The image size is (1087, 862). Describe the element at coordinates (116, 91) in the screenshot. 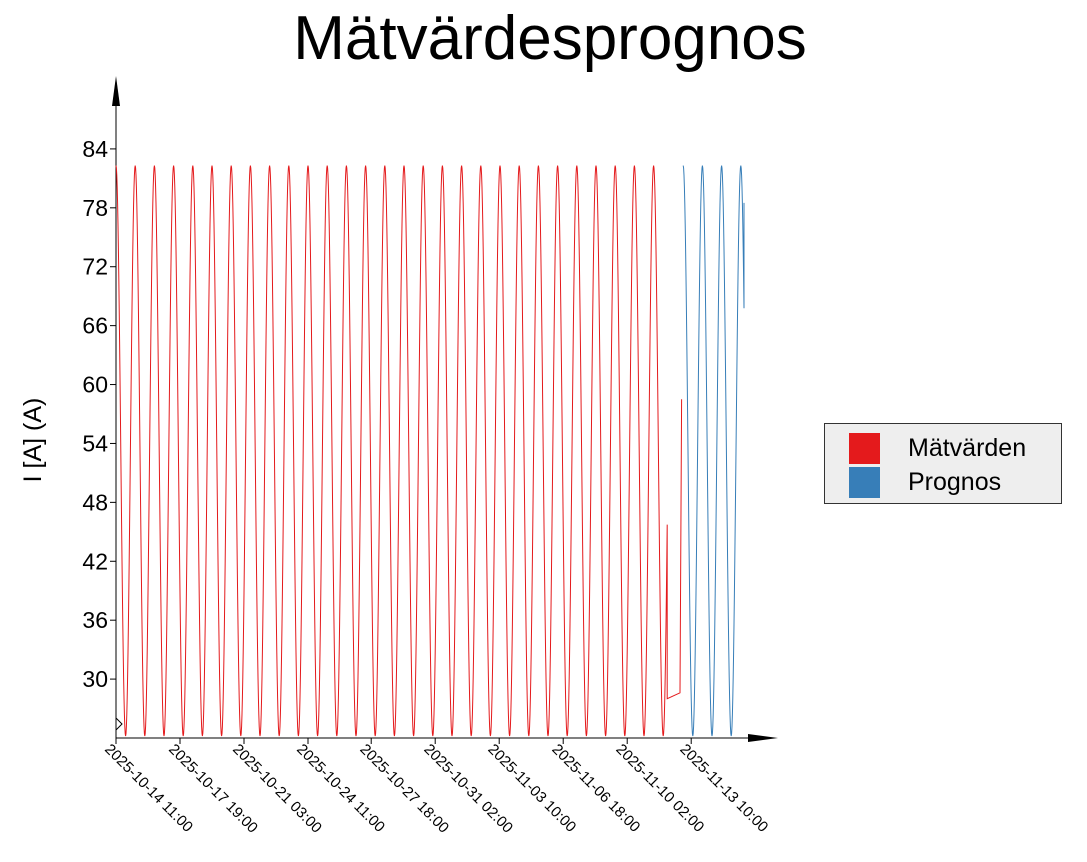

I see `y-axis-arrow` at that location.